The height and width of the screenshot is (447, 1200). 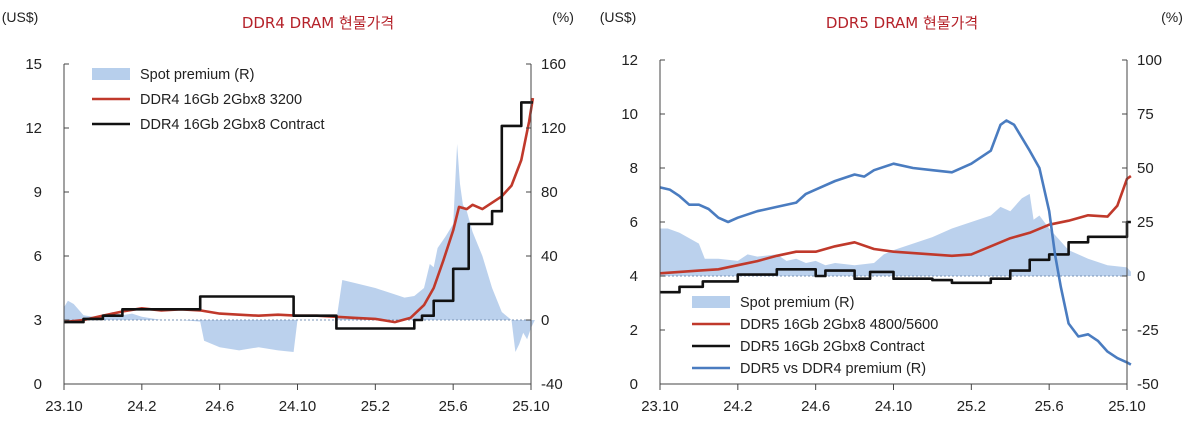 What do you see at coordinates (33, 64) in the screenshot?
I see `left-tick-label: 15` at bounding box center [33, 64].